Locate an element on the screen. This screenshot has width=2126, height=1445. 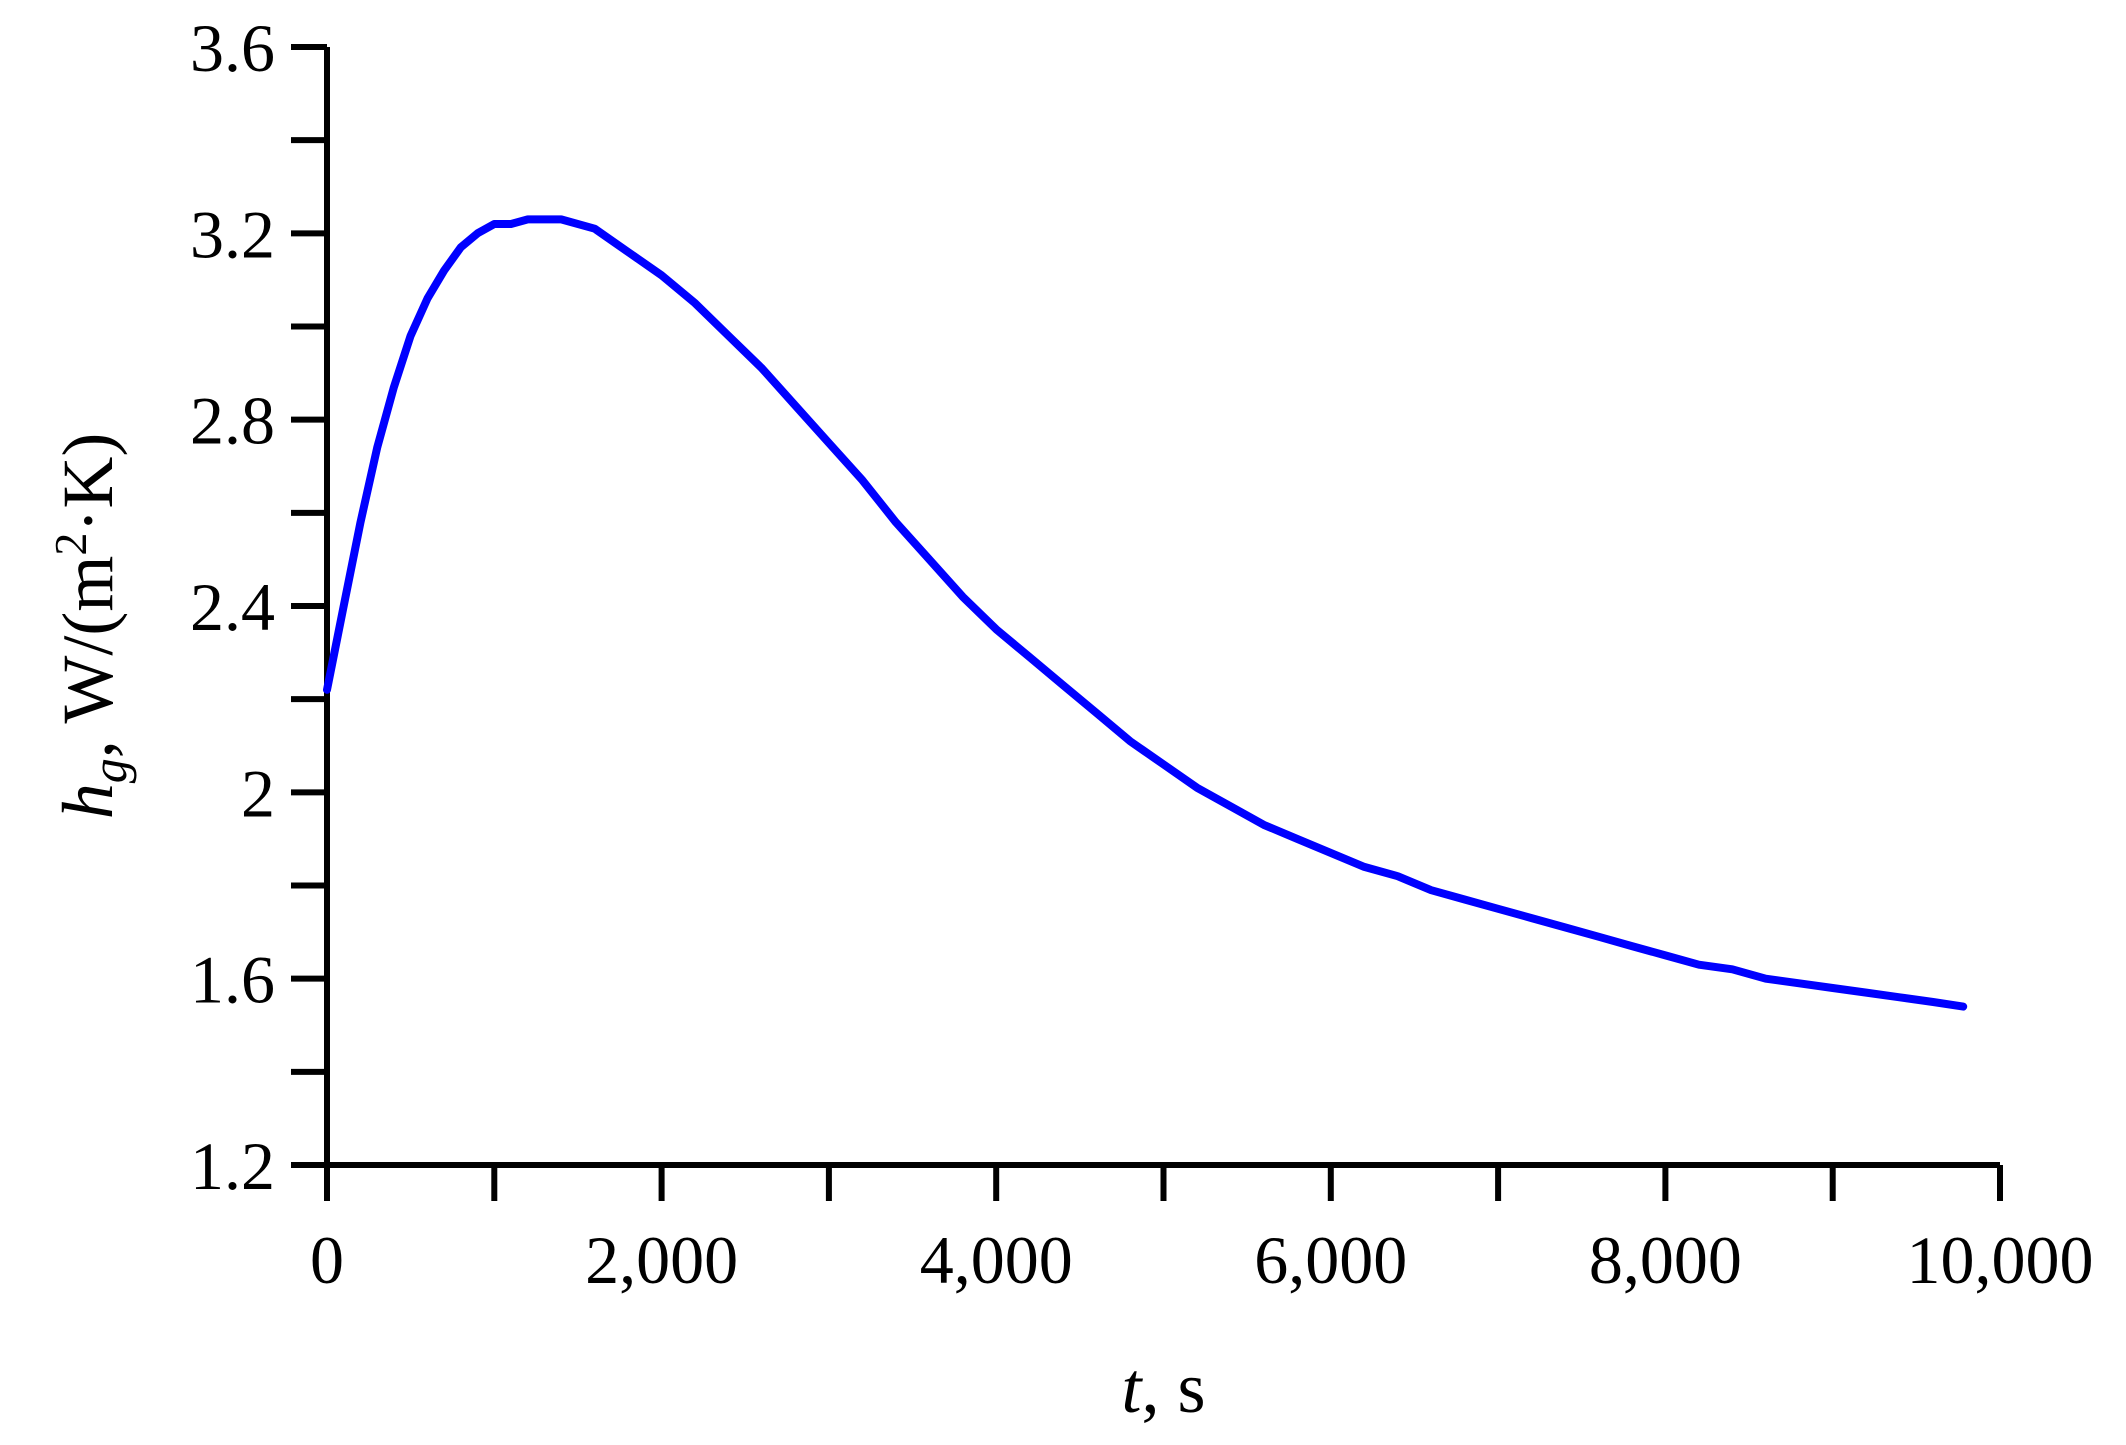
y-axis-unit-prefix: W/(m is located at coordinates (88, 648).